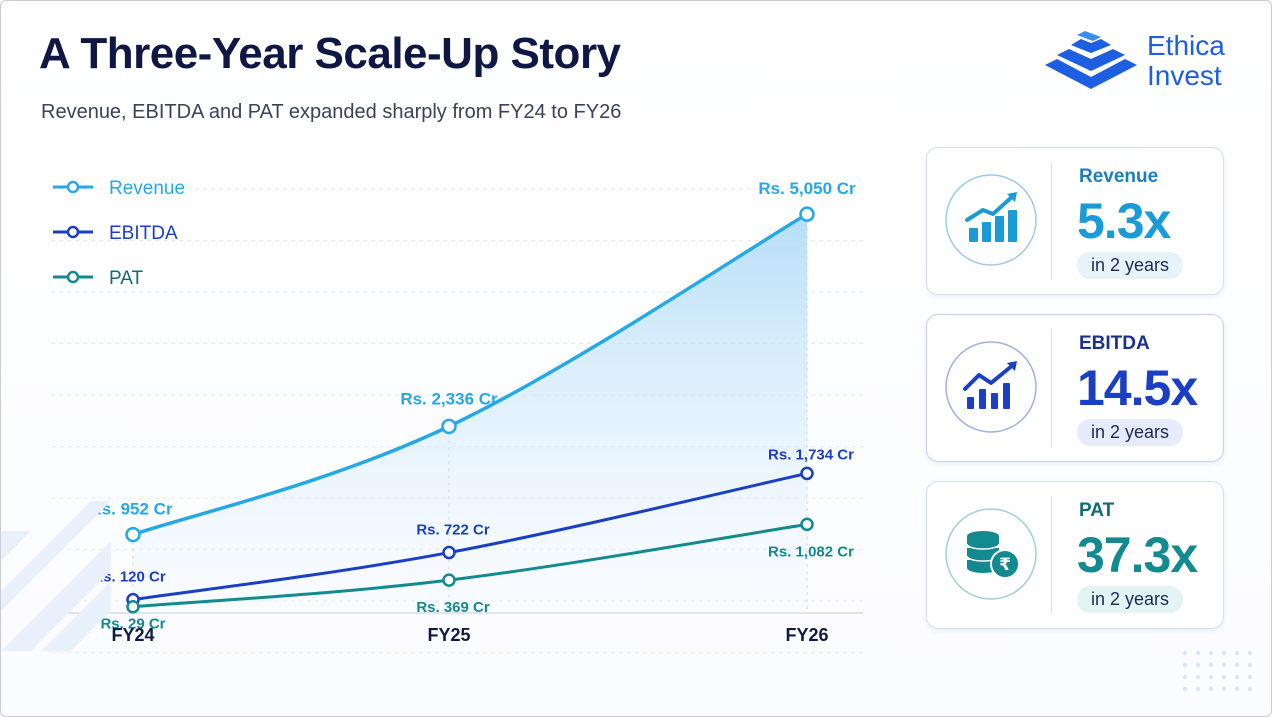 This screenshot has height=717, width=1272. Describe the element at coordinates (991, 554) in the screenshot. I see `coin-stack-rupee-icon: ₹` at that location.